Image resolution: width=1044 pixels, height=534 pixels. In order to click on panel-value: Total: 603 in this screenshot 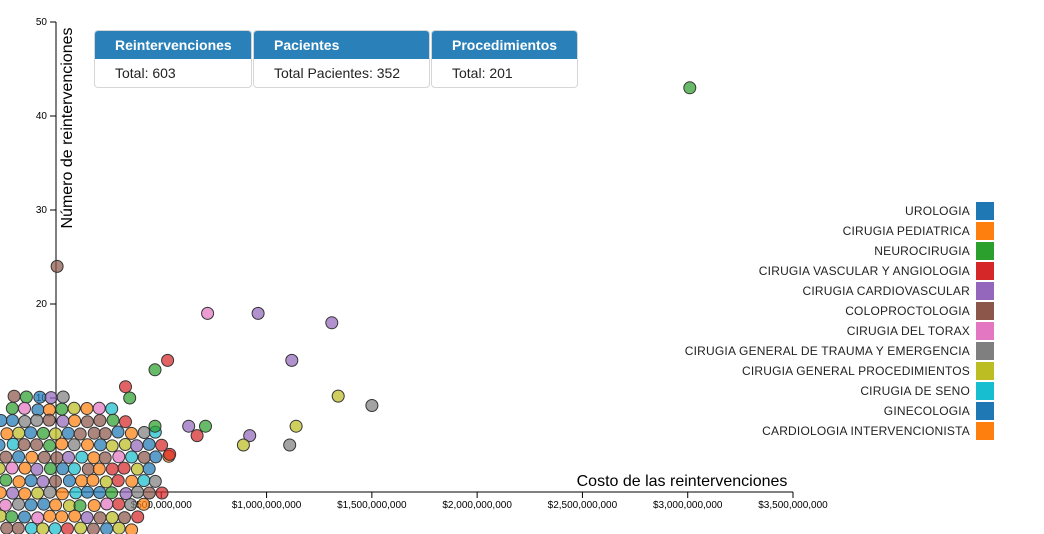, I will do `click(145, 73)`.